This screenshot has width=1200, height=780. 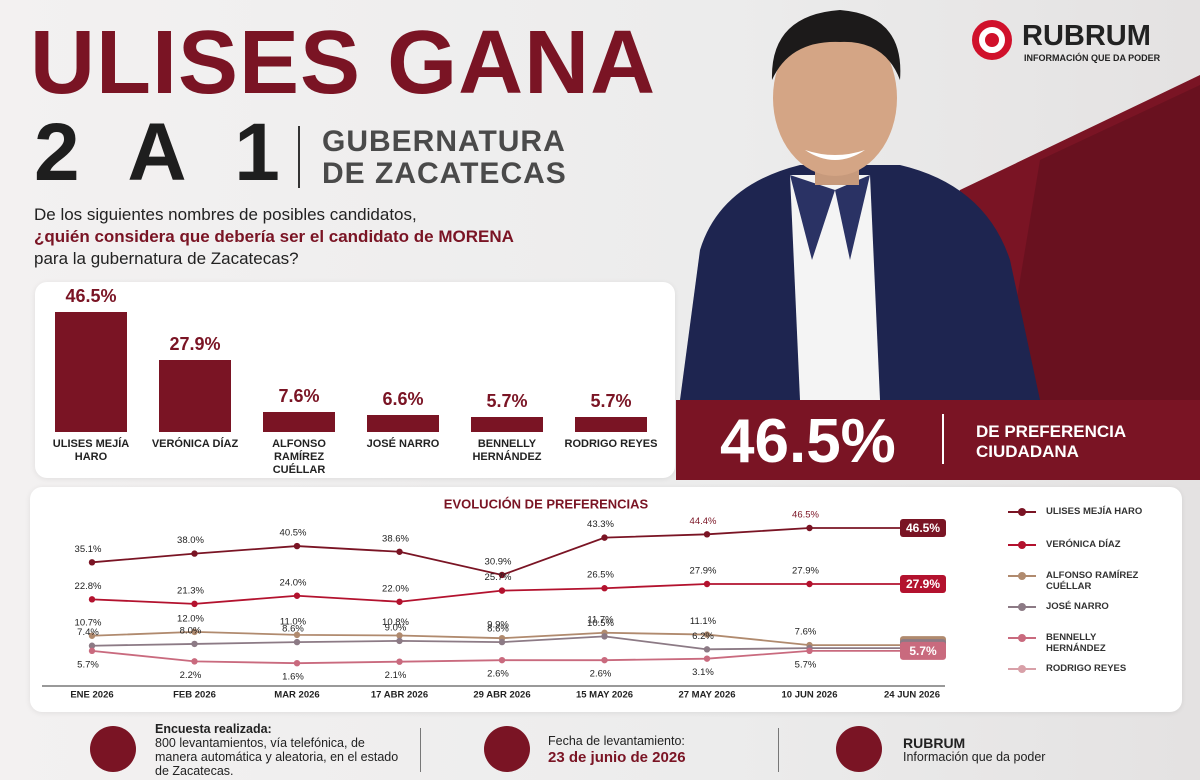 I want to click on data-label: 11.0%, so click(x=293, y=621).